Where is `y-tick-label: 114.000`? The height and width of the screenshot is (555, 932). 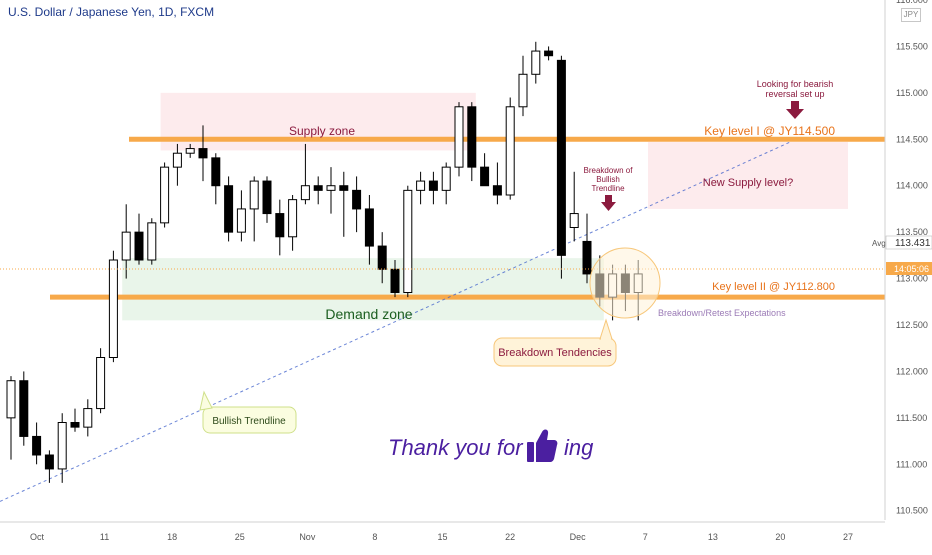 y-tick-label: 114.000 is located at coordinates (912, 186).